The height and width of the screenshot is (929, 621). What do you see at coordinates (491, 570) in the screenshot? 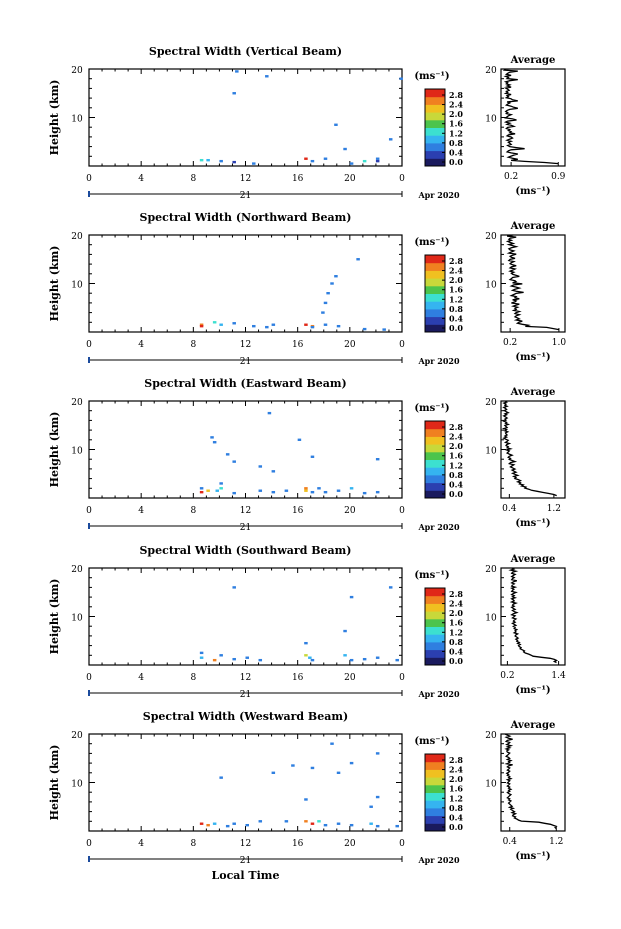
I see `avg-y-tick-label: 20` at bounding box center [491, 570].